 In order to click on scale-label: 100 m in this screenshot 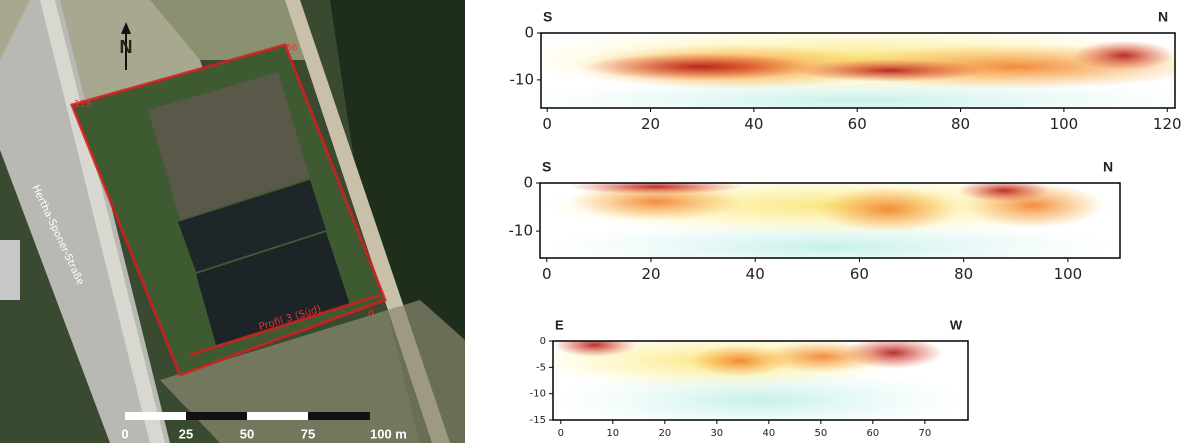, I will do `click(388, 433)`.